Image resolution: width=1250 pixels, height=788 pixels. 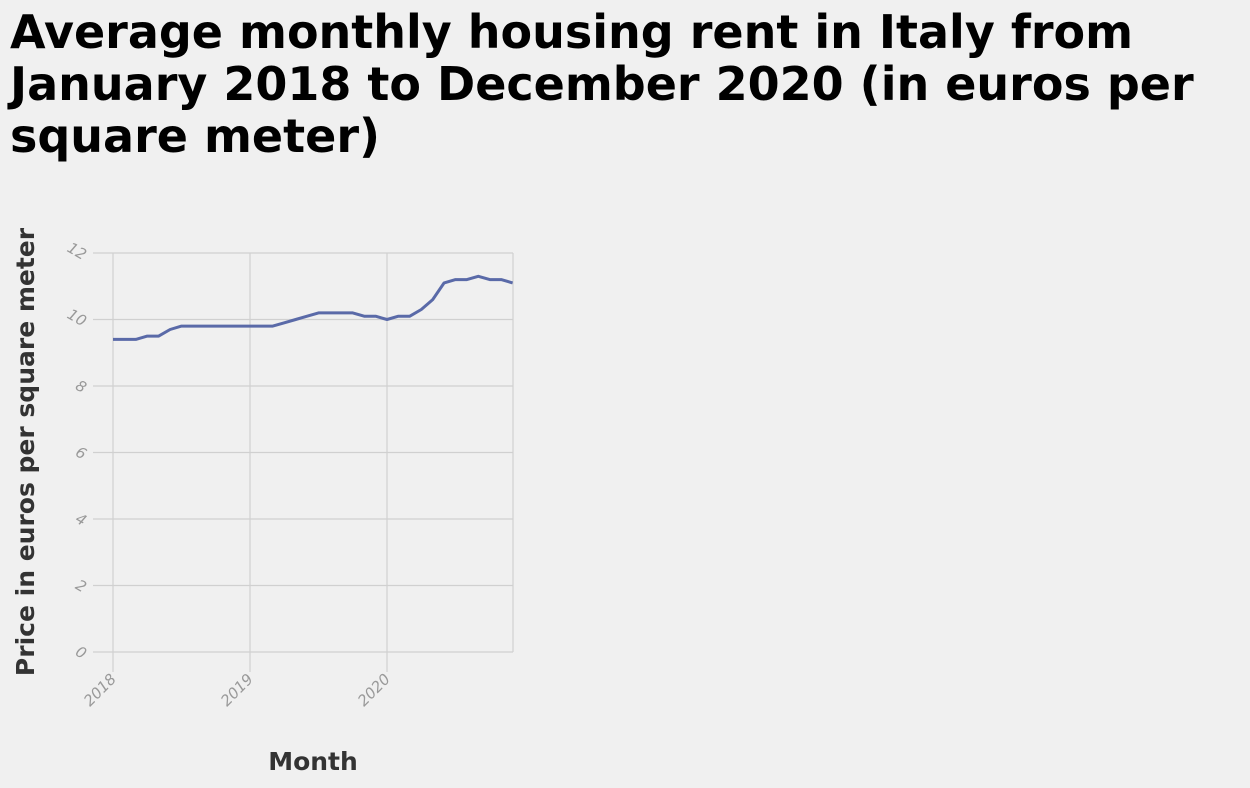 What do you see at coordinates (80, 519) in the screenshot?
I see `y-tick-label: 4` at bounding box center [80, 519].